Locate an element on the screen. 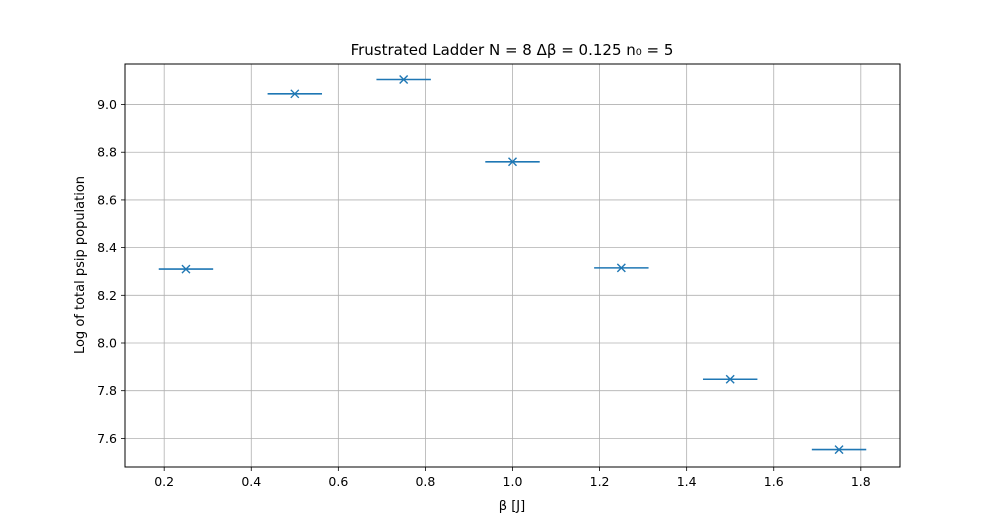  x-tick-label: 0.6 is located at coordinates (338, 481).